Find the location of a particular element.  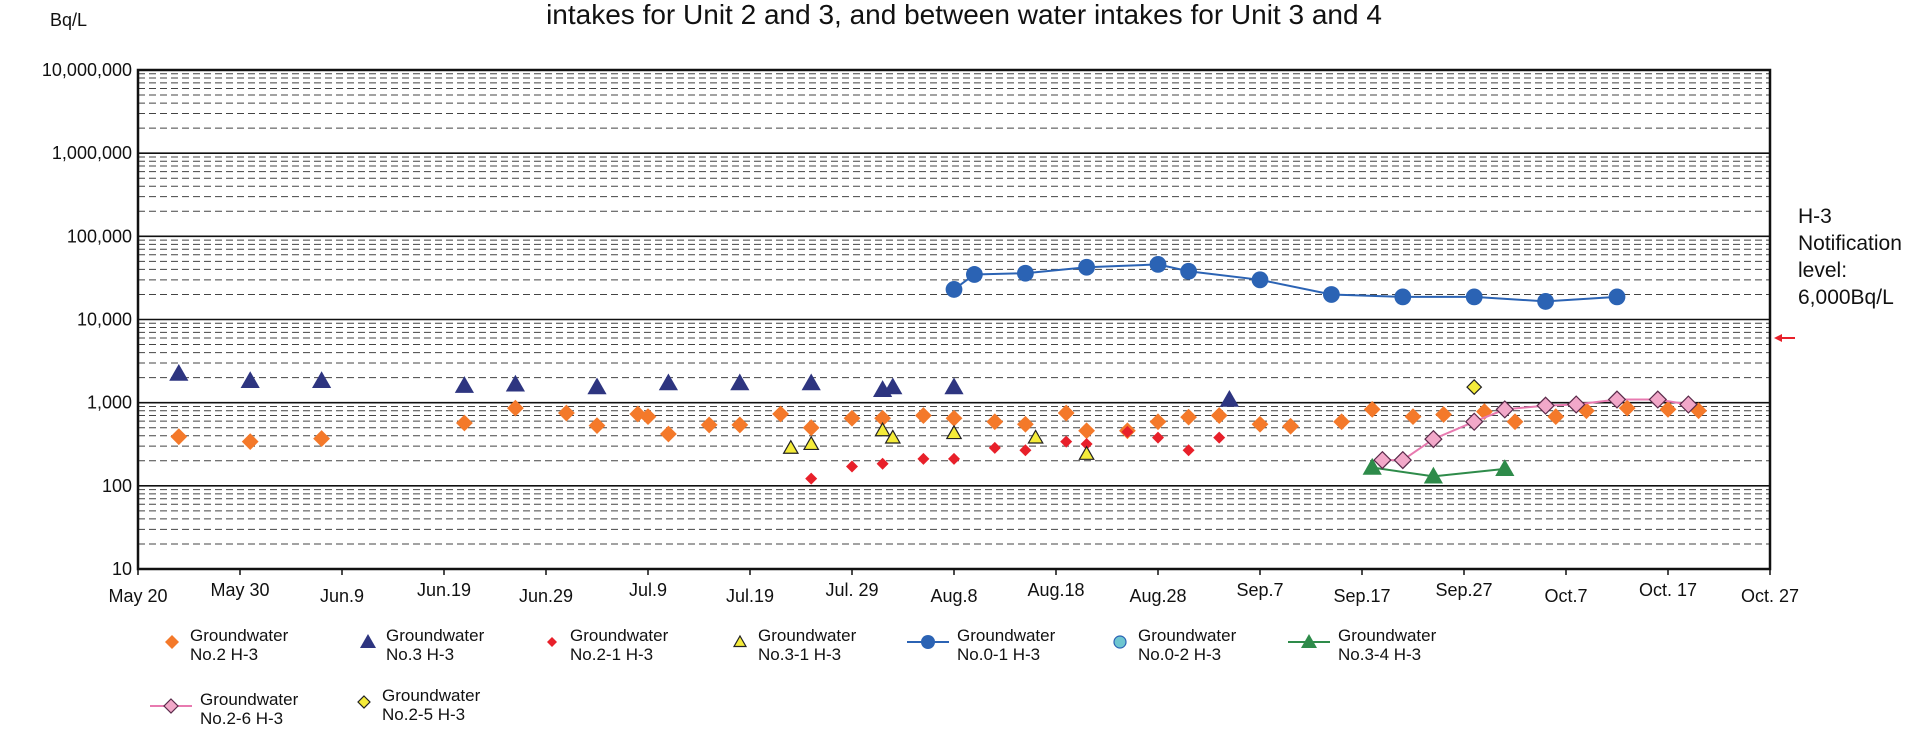

legend-label: Groundwater No.2 H-3 is located at coordinates (239, 645).